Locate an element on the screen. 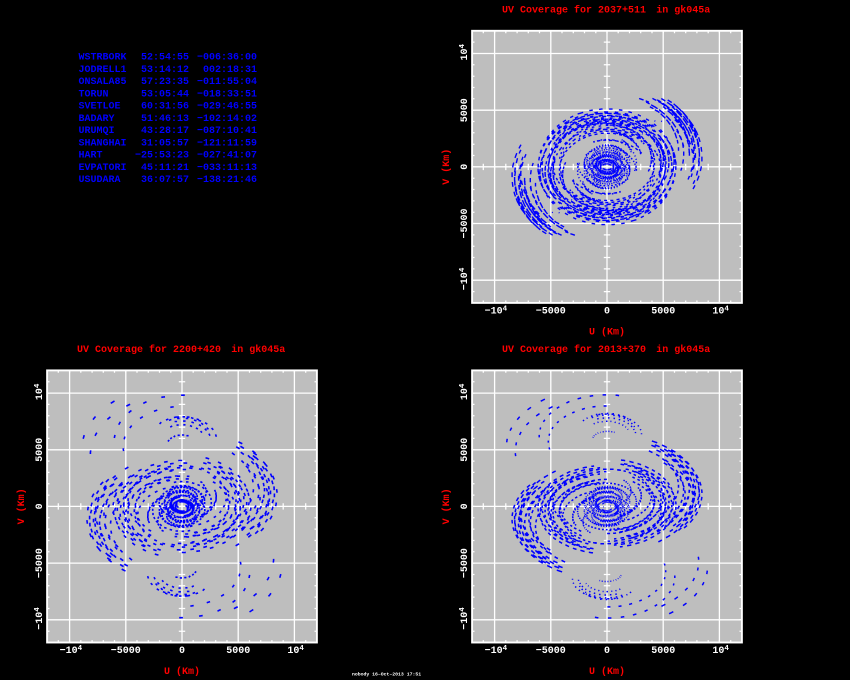 This screenshot has height=680, width=850. svg-text: −011:55:04 is located at coordinates (227, 82).